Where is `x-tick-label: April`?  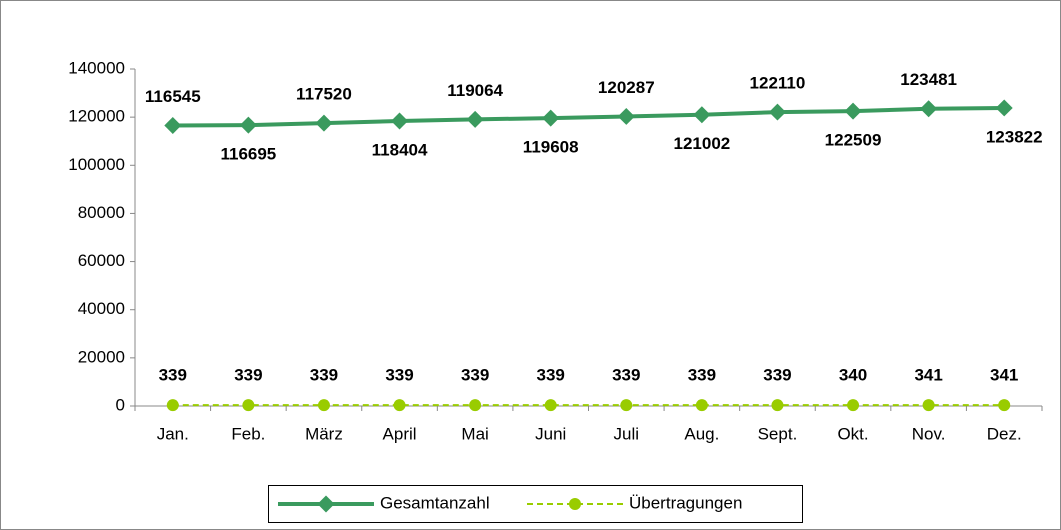 x-tick-label: April is located at coordinates (400, 433).